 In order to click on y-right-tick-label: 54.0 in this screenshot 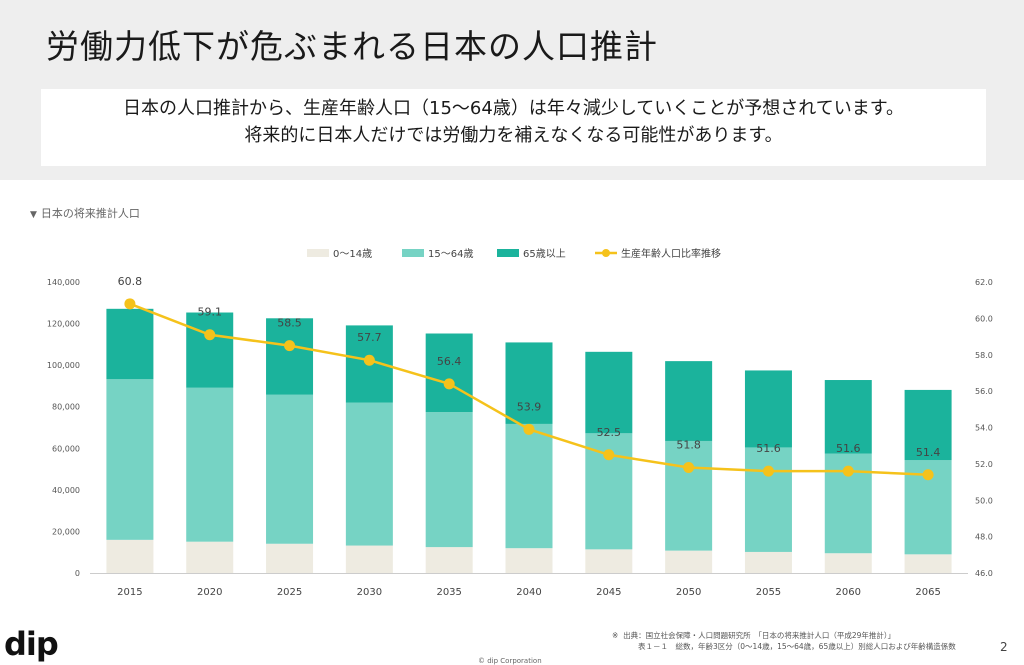, I will do `click(984, 428)`.